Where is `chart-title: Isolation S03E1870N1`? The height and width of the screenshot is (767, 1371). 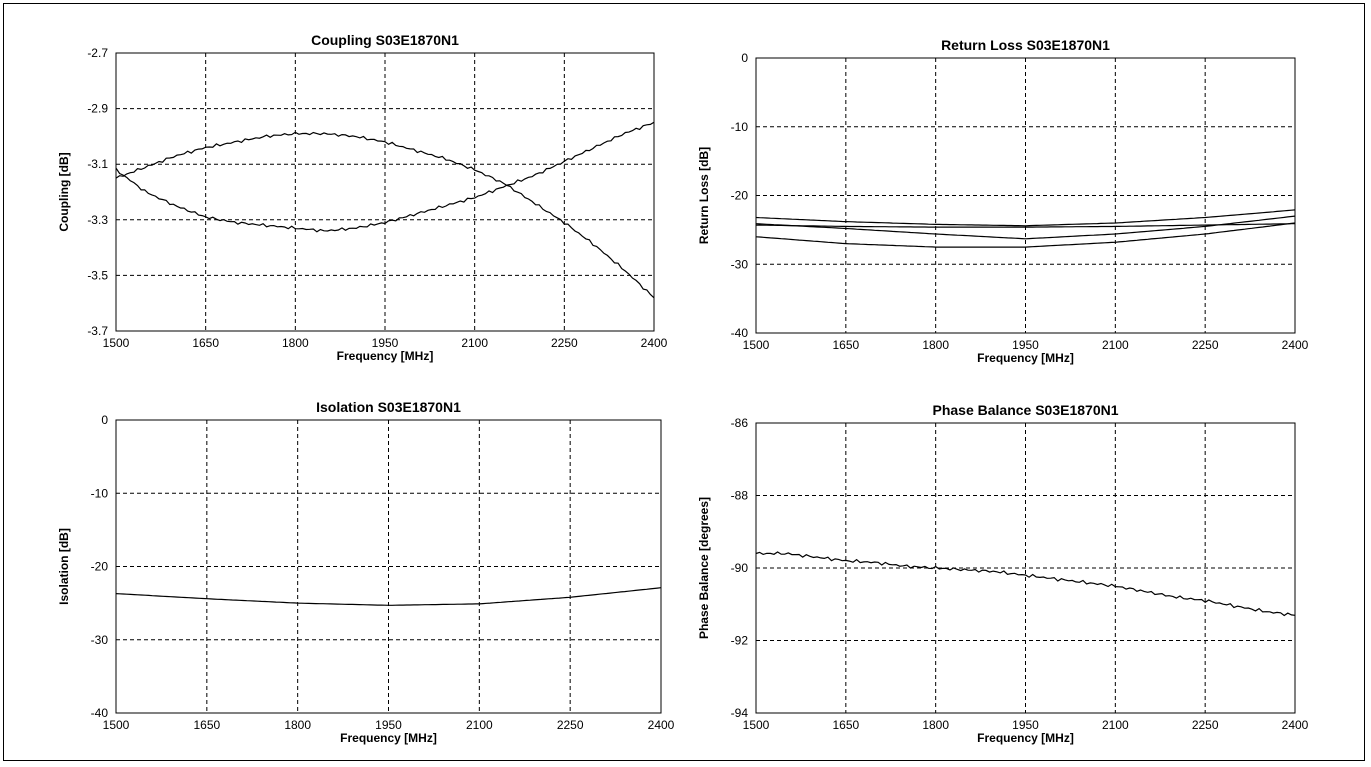
chart-title: Isolation S03E1870N1 is located at coordinates (388, 407).